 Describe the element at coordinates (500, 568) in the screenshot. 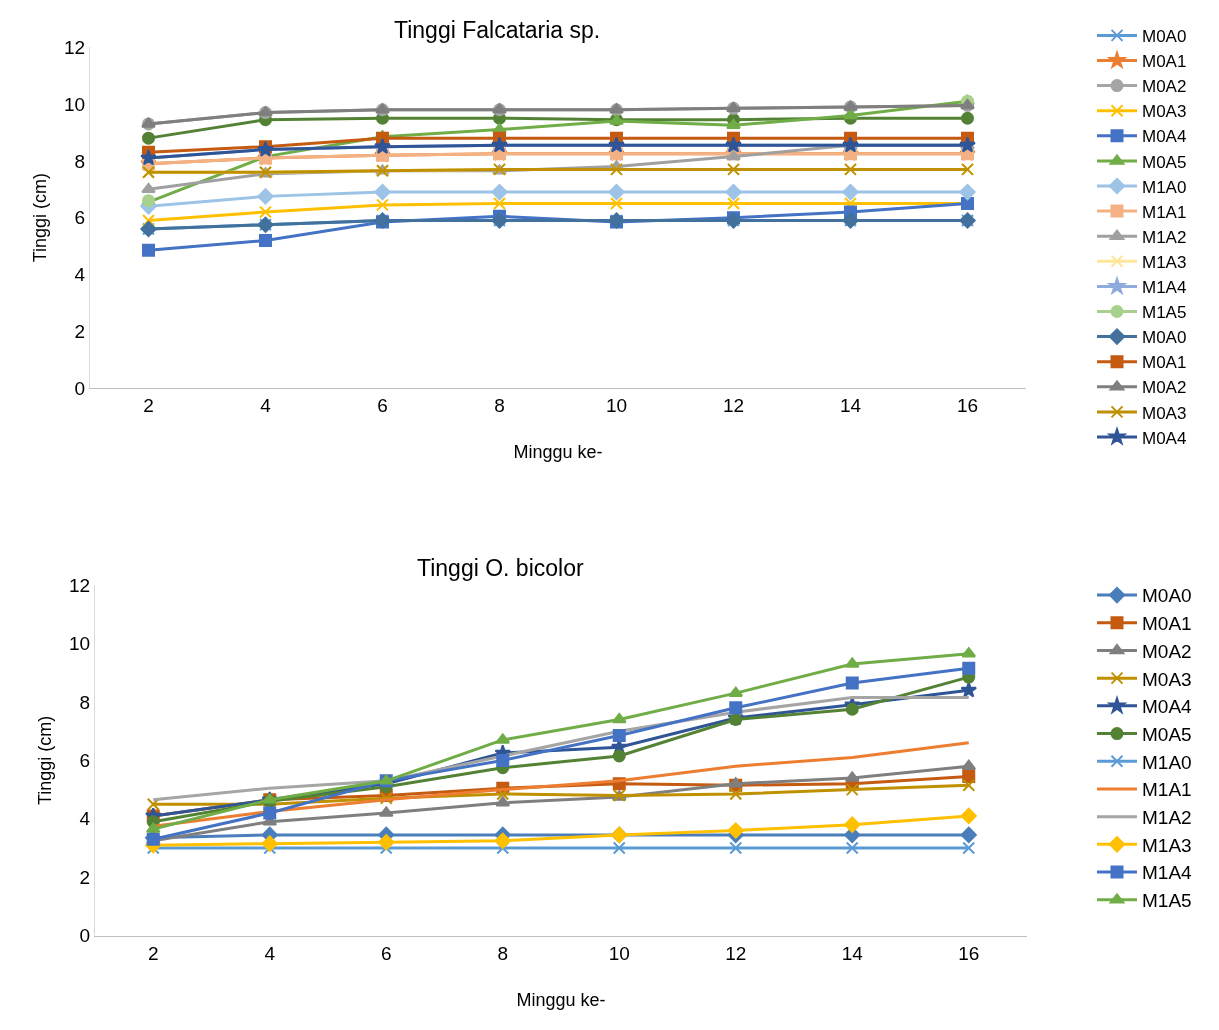

I see `chart-title: Tinggi O. bicolor` at that location.